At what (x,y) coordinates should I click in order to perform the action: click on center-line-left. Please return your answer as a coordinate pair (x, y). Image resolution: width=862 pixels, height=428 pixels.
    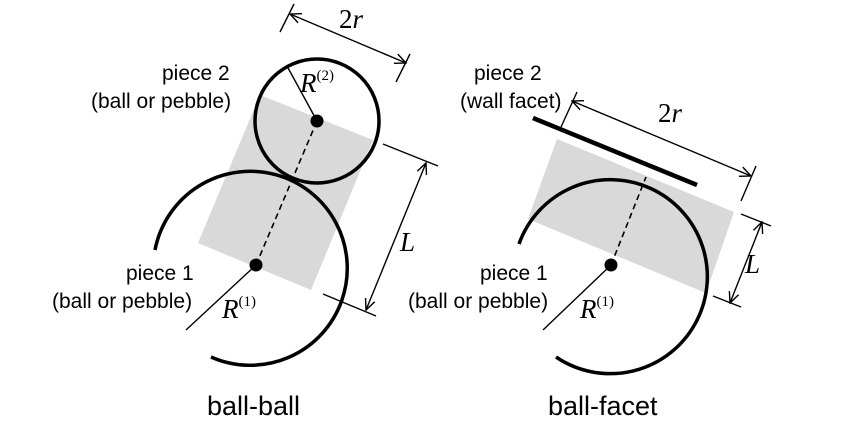
    Looking at the image, I should click on (286, 193).